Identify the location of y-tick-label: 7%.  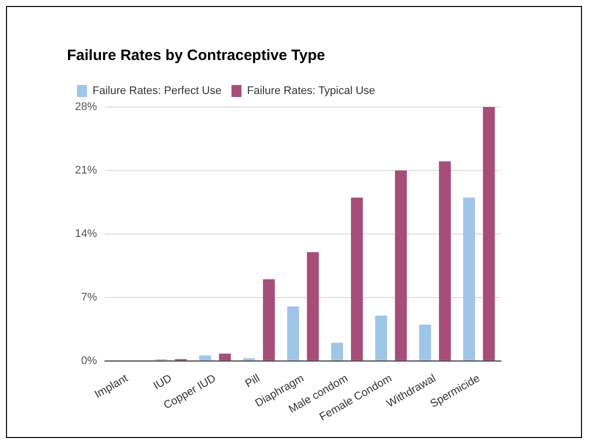
(89, 297).